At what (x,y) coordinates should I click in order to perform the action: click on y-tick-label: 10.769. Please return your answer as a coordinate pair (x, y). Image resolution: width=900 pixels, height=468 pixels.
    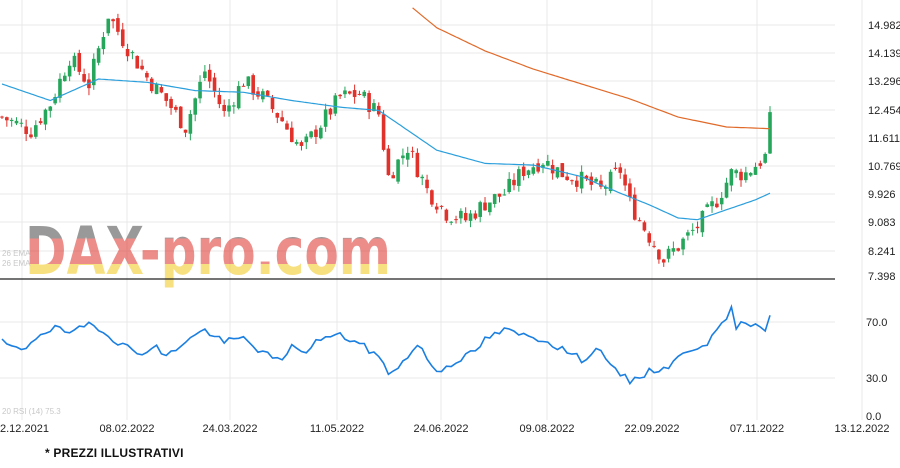
    Looking at the image, I should click on (884, 167).